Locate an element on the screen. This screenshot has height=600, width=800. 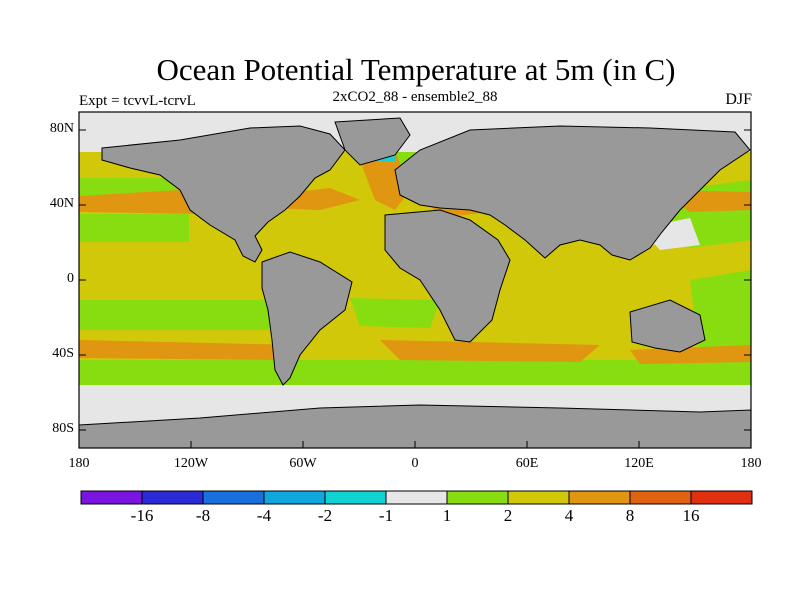
run-label: 2xCO2_88 - ensemble2_88 is located at coordinates (415, 97).